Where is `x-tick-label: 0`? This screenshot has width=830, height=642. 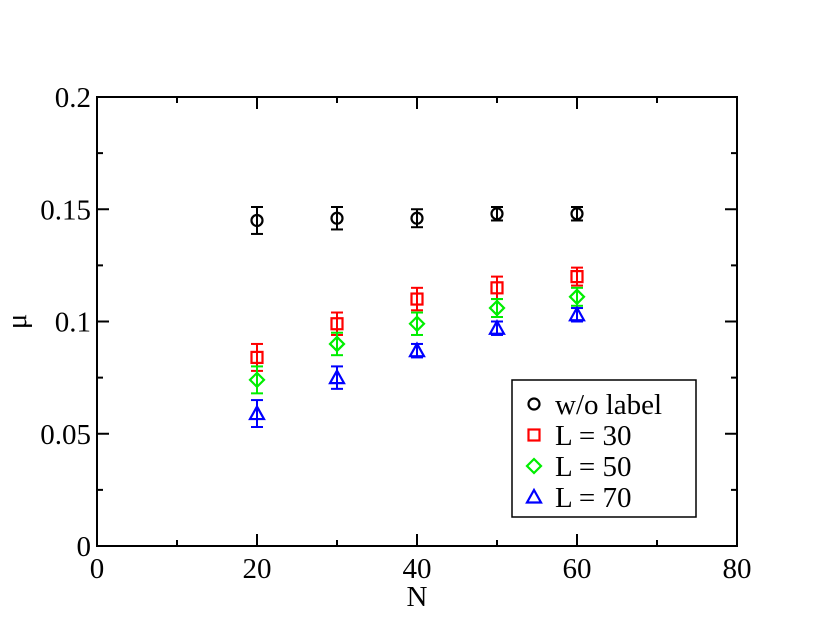
x-tick-label: 0 is located at coordinates (97, 569).